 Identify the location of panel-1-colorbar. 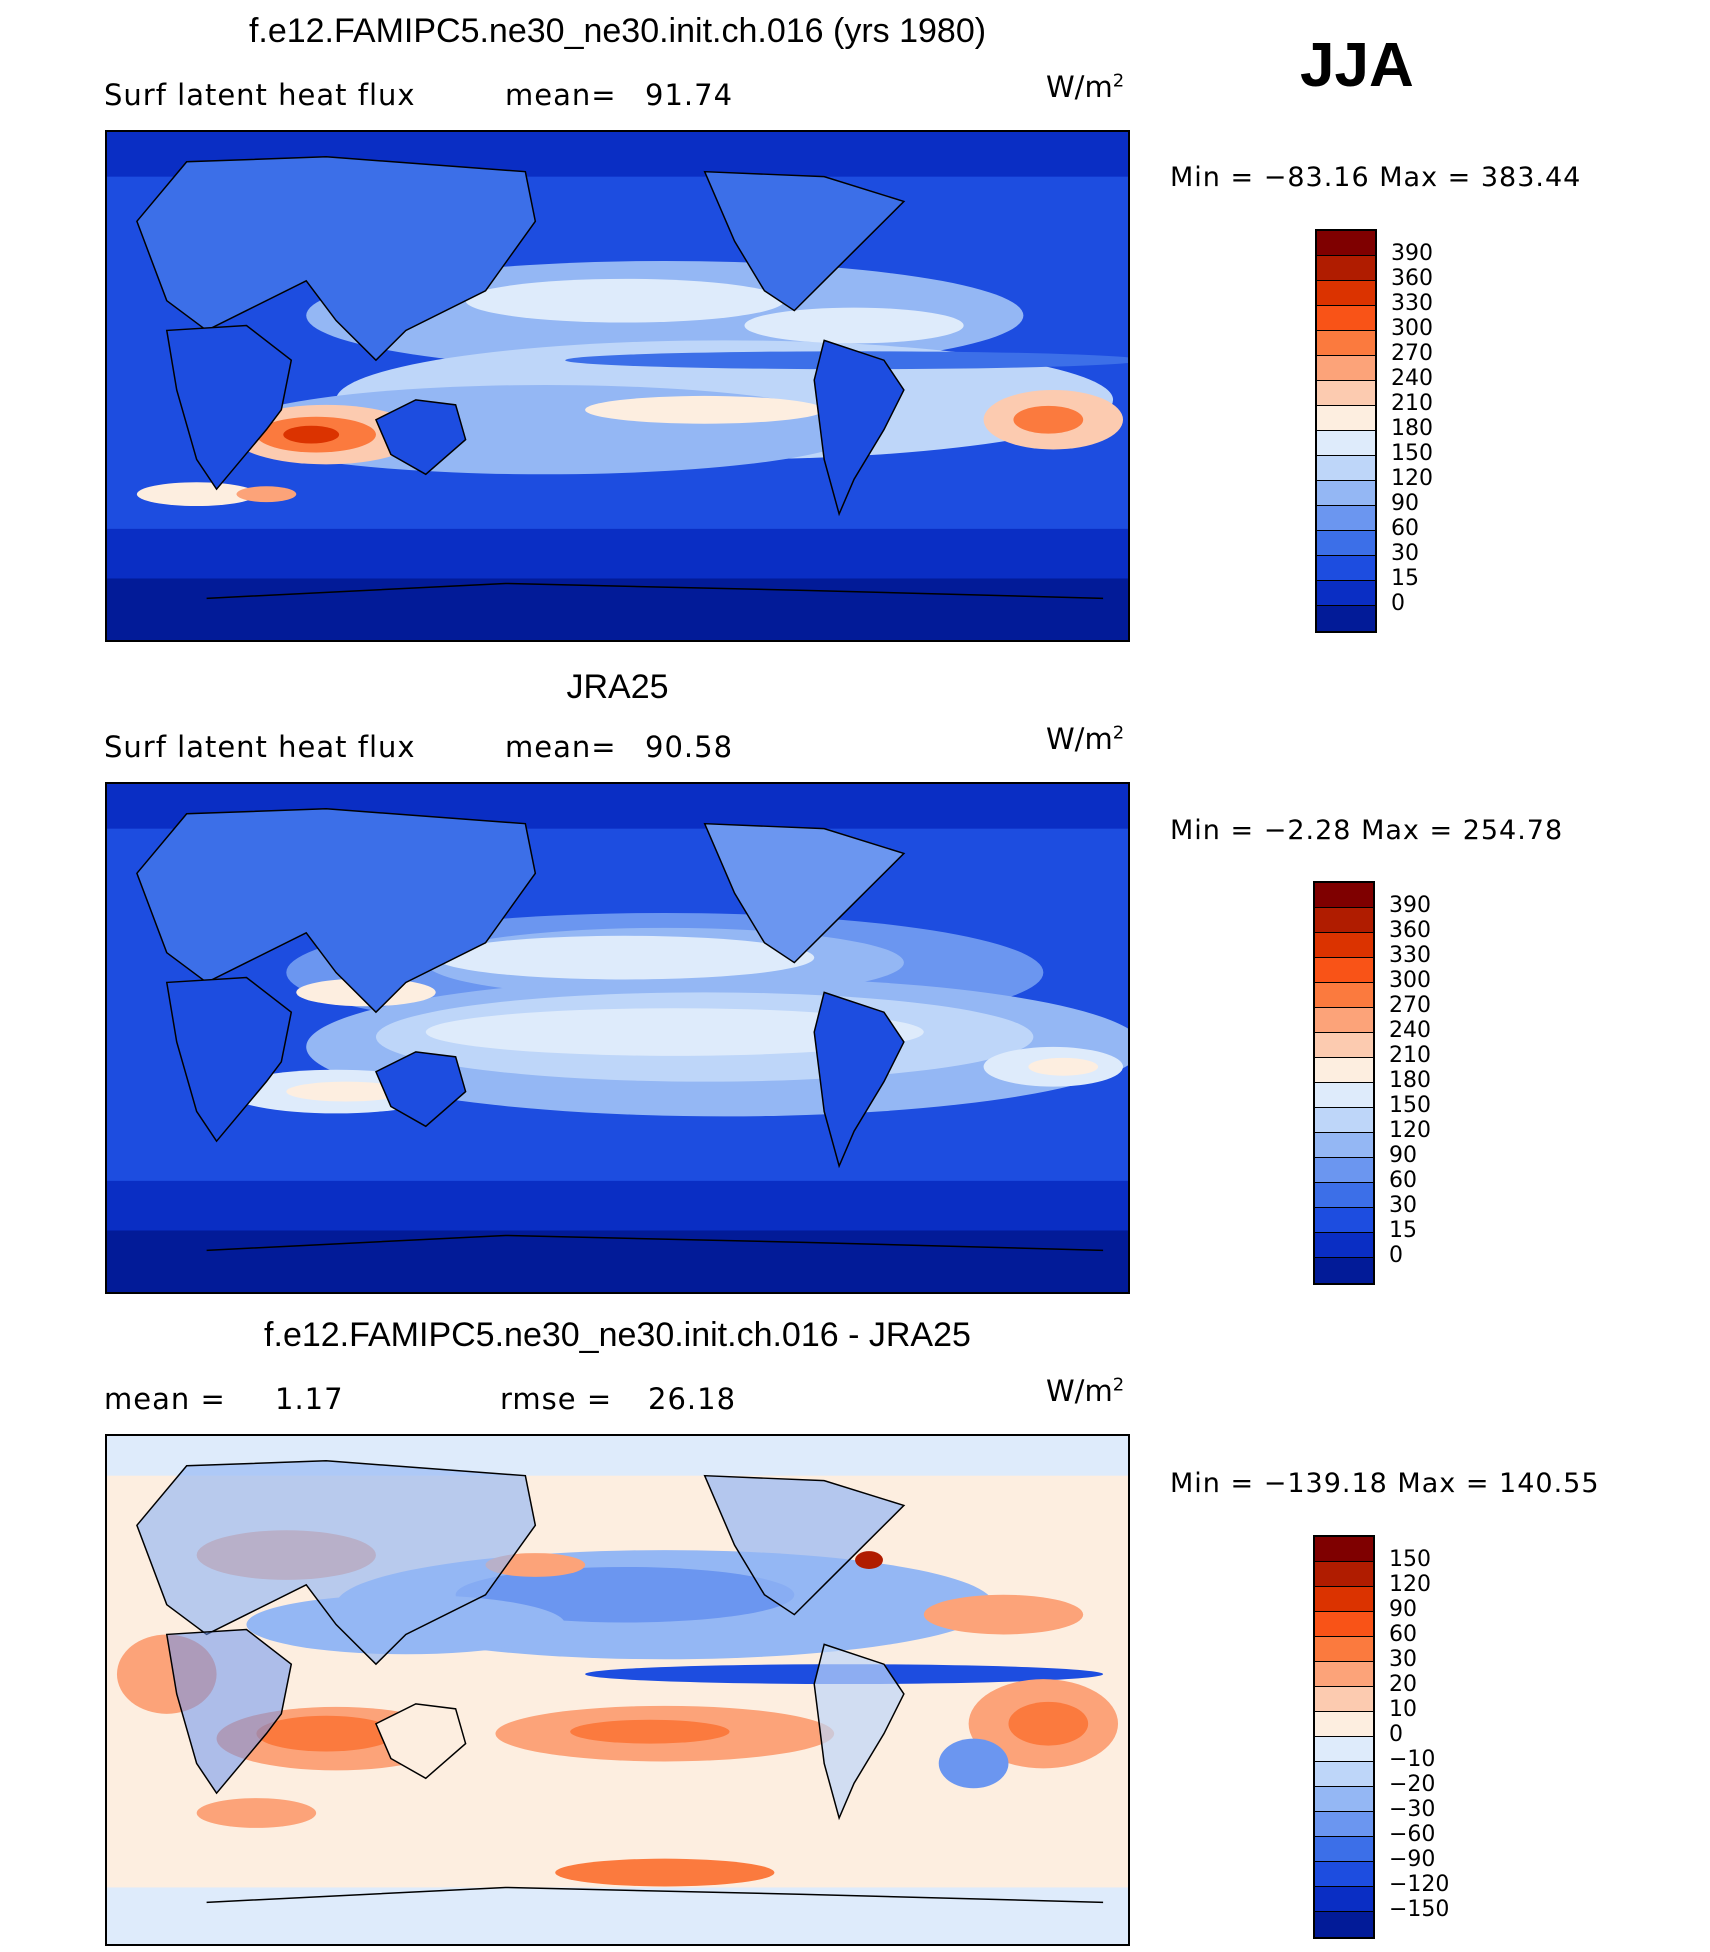
(1346, 431).